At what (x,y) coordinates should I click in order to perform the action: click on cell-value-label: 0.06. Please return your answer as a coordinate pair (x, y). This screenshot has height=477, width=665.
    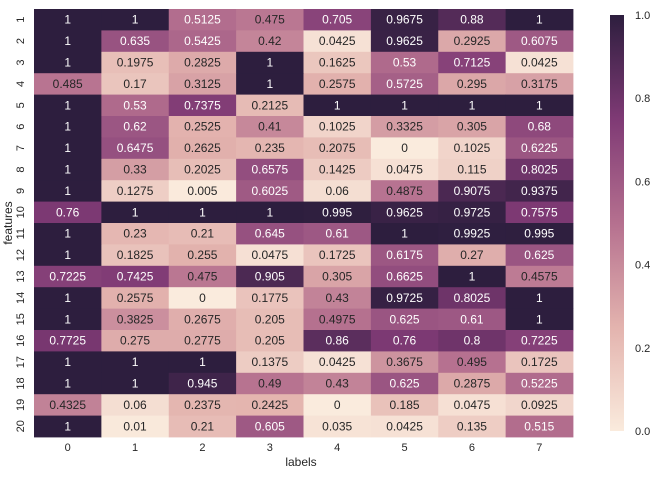
    Looking at the image, I should click on (338, 191).